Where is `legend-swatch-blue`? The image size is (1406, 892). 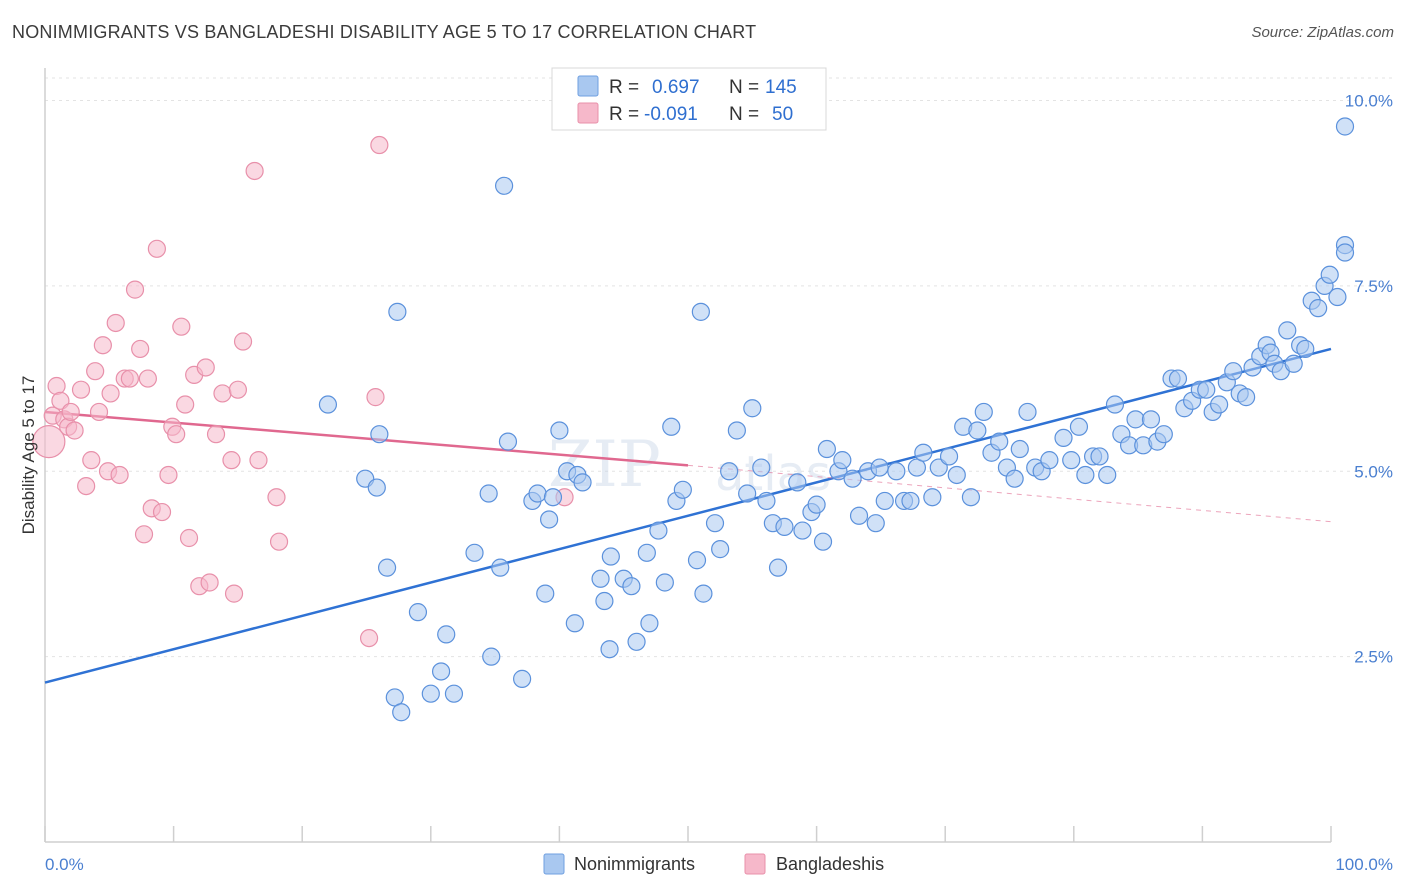 legend-swatch-blue is located at coordinates (588, 86).